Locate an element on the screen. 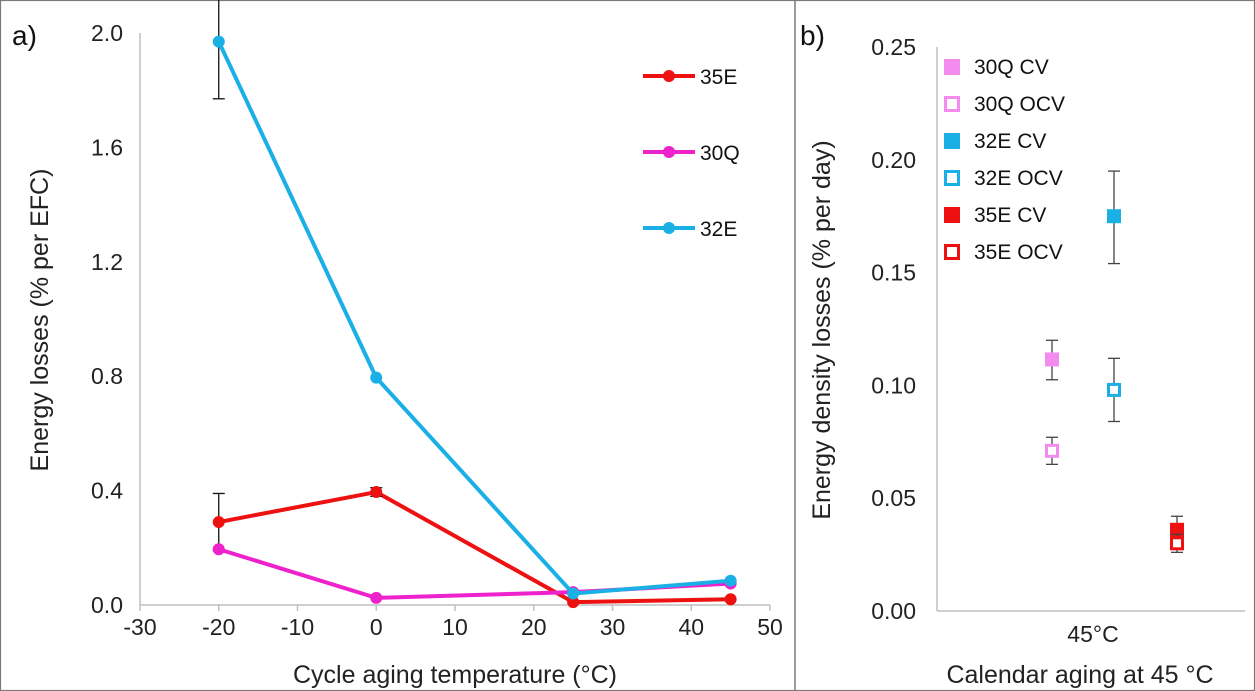  panel-a-x-tick-label: -10 is located at coordinates (297, 627).